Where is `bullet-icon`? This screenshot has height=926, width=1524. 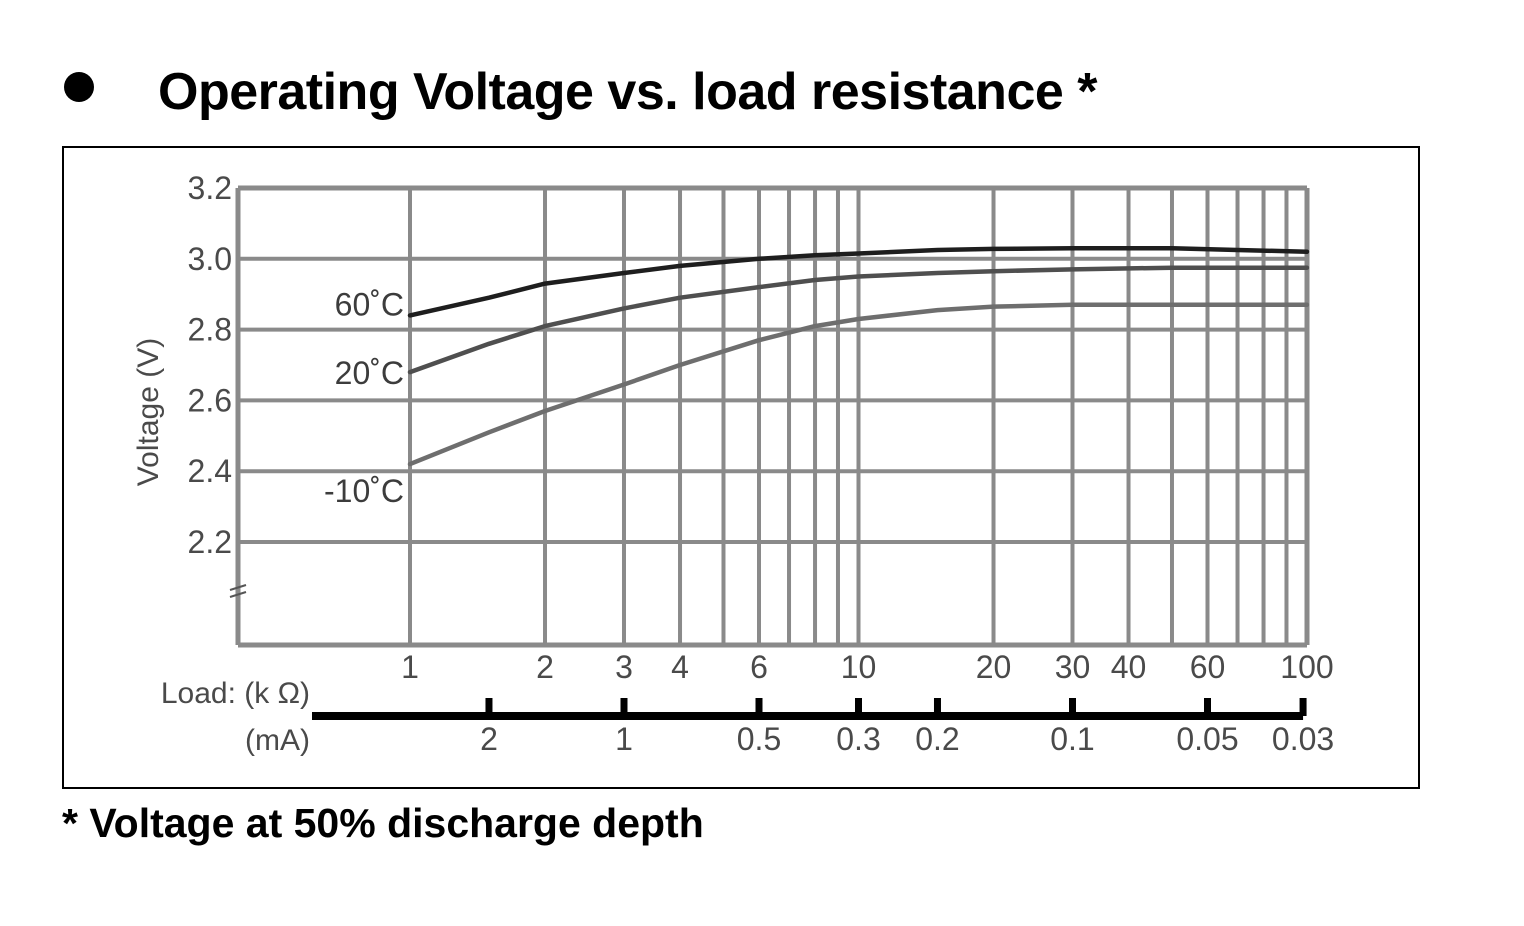 bullet-icon is located at coordinates (79, 87).